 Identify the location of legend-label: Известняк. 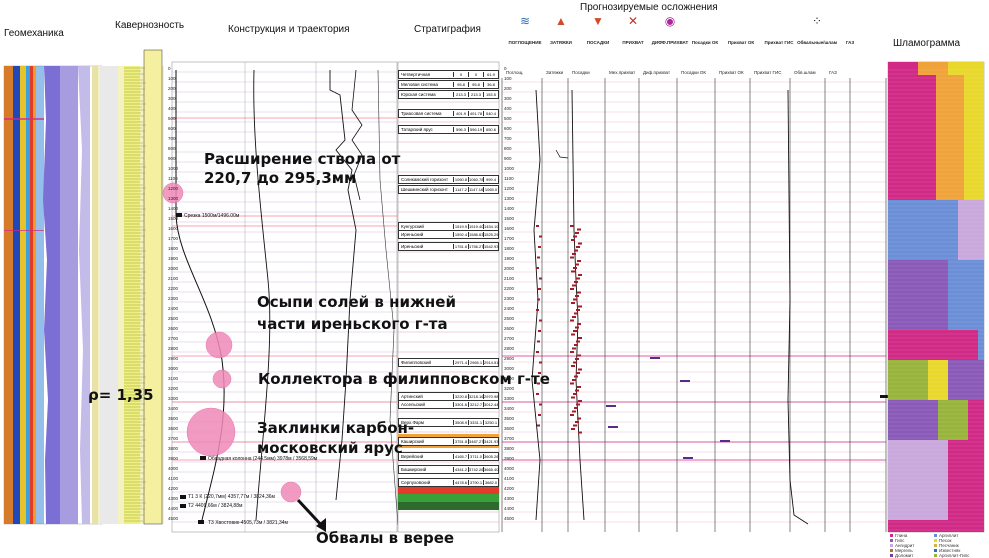
(950, 550).